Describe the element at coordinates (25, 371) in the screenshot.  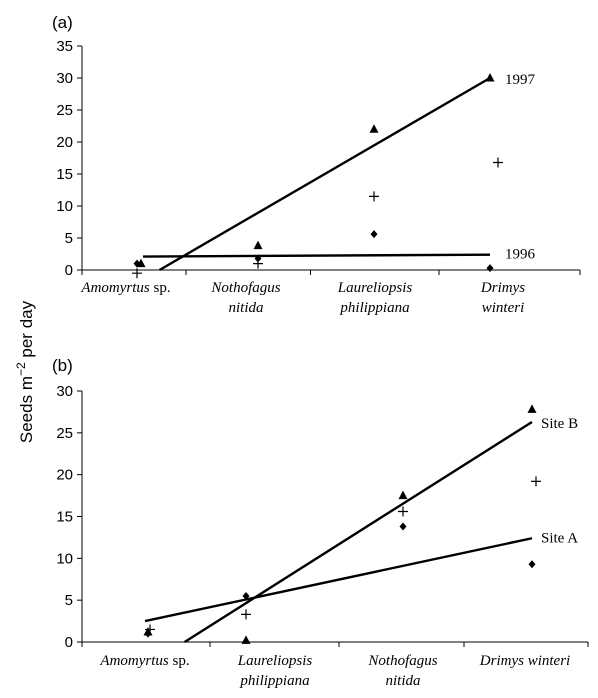
I see `y-axis-label: Seeds m−2 per day` at that location.